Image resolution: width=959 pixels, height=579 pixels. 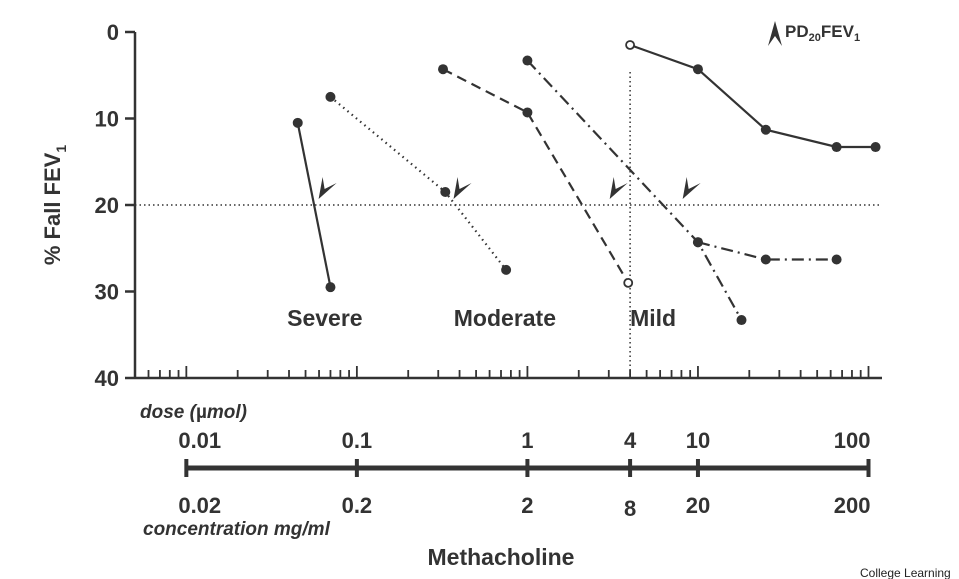 What do you see at coordinates (524, 474) in the screenshot?
I see `dose-scale: 0.01 0.02 0.1 0.2 1 2 4 8 10 20 100 200` at bounding box center [524, 474].